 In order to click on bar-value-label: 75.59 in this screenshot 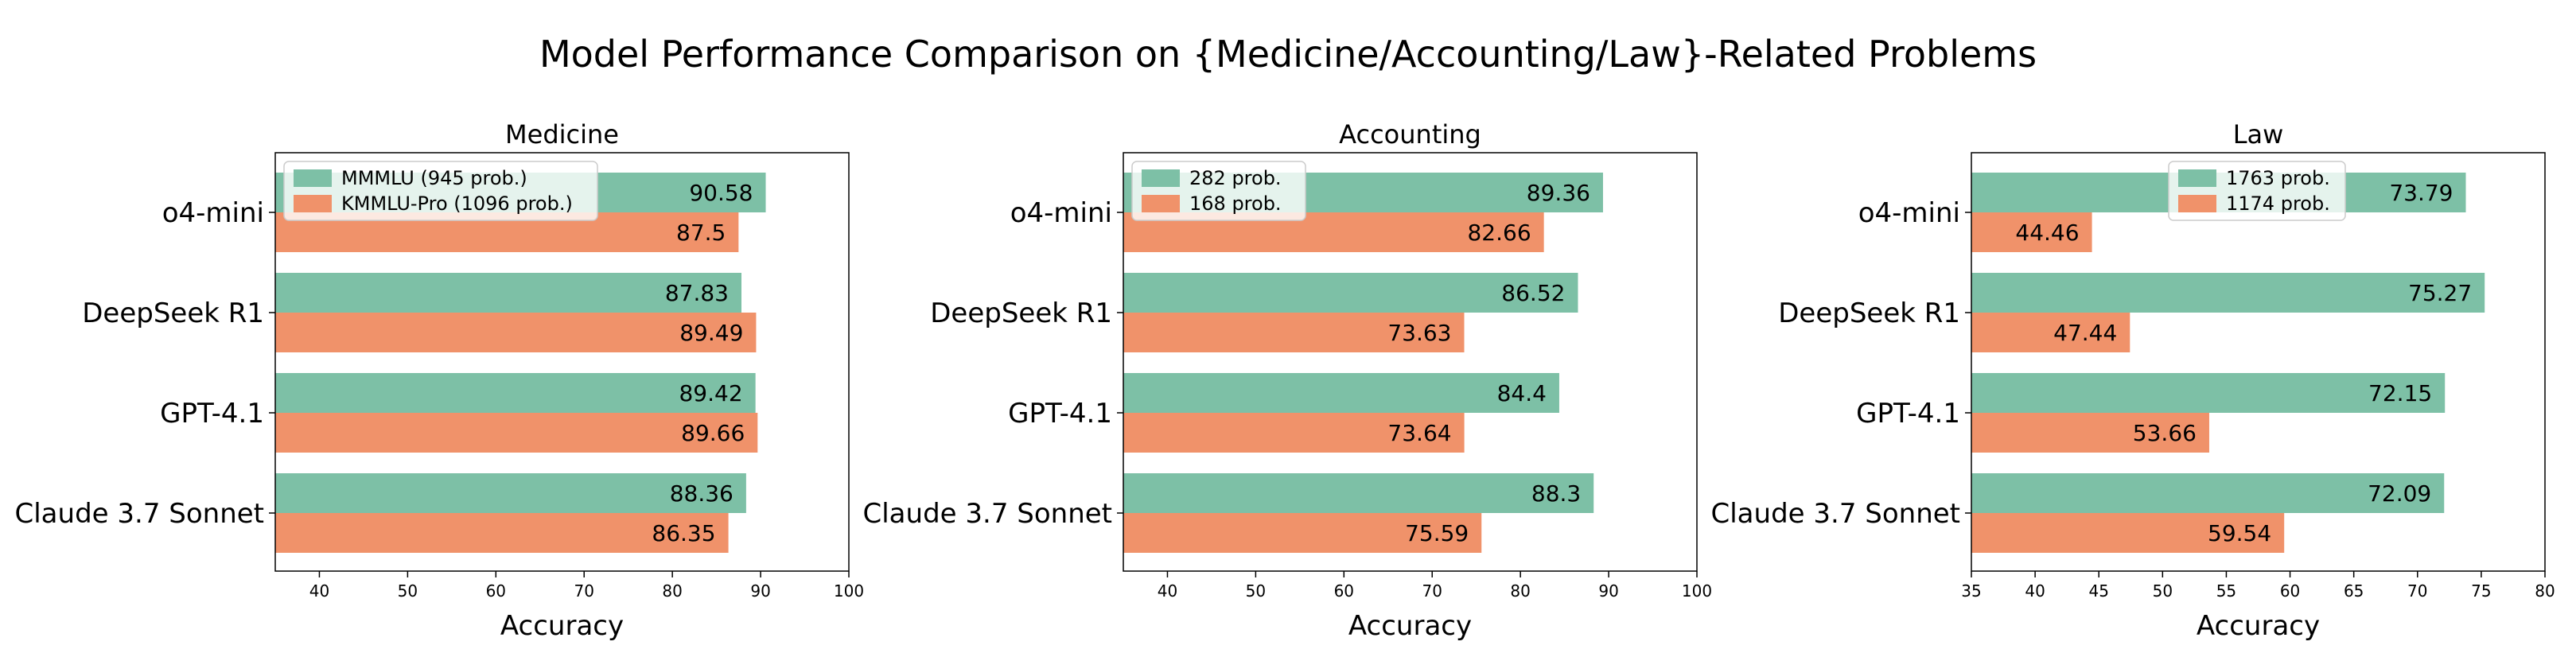, I will do `click(1437, 533)`.